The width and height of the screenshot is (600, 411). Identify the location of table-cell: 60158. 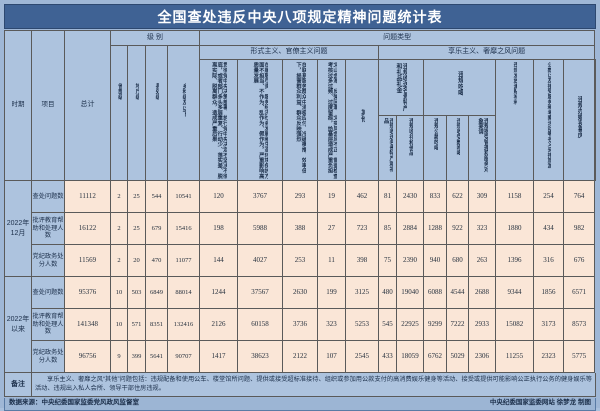
(260, 324).